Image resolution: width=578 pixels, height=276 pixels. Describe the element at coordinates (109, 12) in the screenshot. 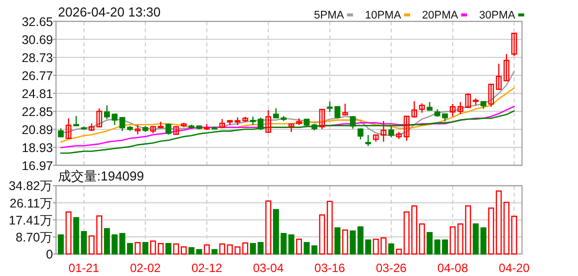

I see `chart-title: 2026-04-20 13:30` at that location.